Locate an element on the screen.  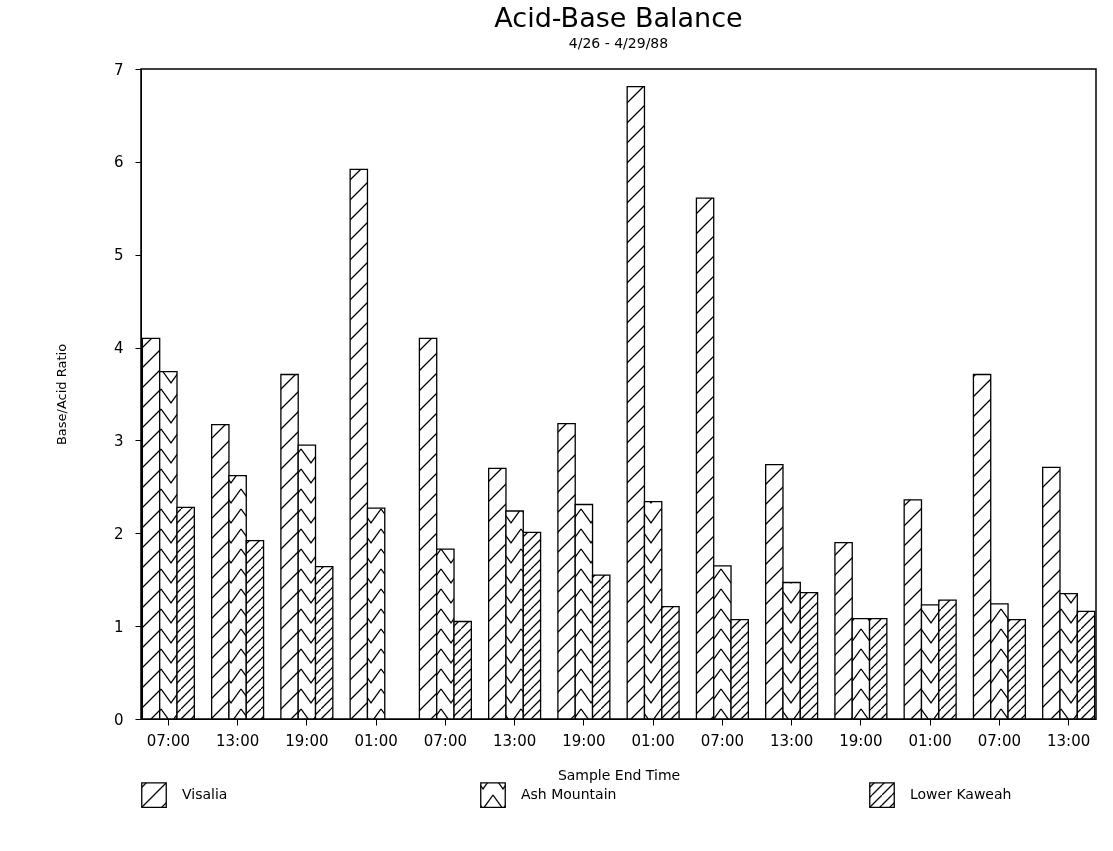
x-axis-title: Sample End Time is located at coordinates (619, 774).